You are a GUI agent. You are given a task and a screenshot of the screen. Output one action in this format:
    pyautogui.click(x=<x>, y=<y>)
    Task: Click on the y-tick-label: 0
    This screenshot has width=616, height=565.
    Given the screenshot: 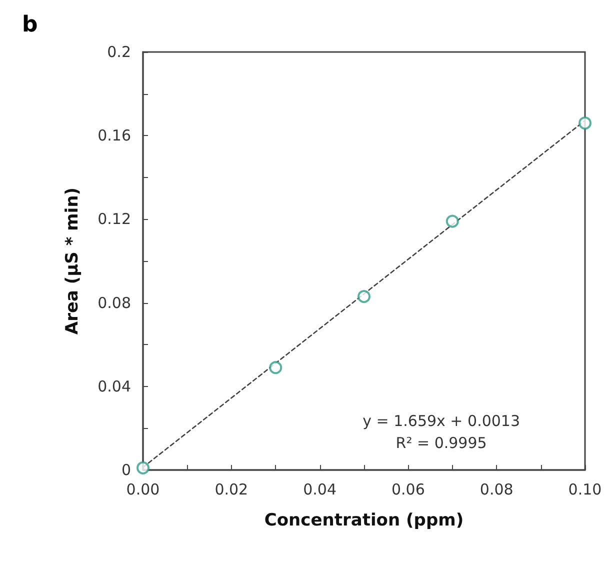 What is the action you would take?
    pyautogui.click(x=126, y=470)
    